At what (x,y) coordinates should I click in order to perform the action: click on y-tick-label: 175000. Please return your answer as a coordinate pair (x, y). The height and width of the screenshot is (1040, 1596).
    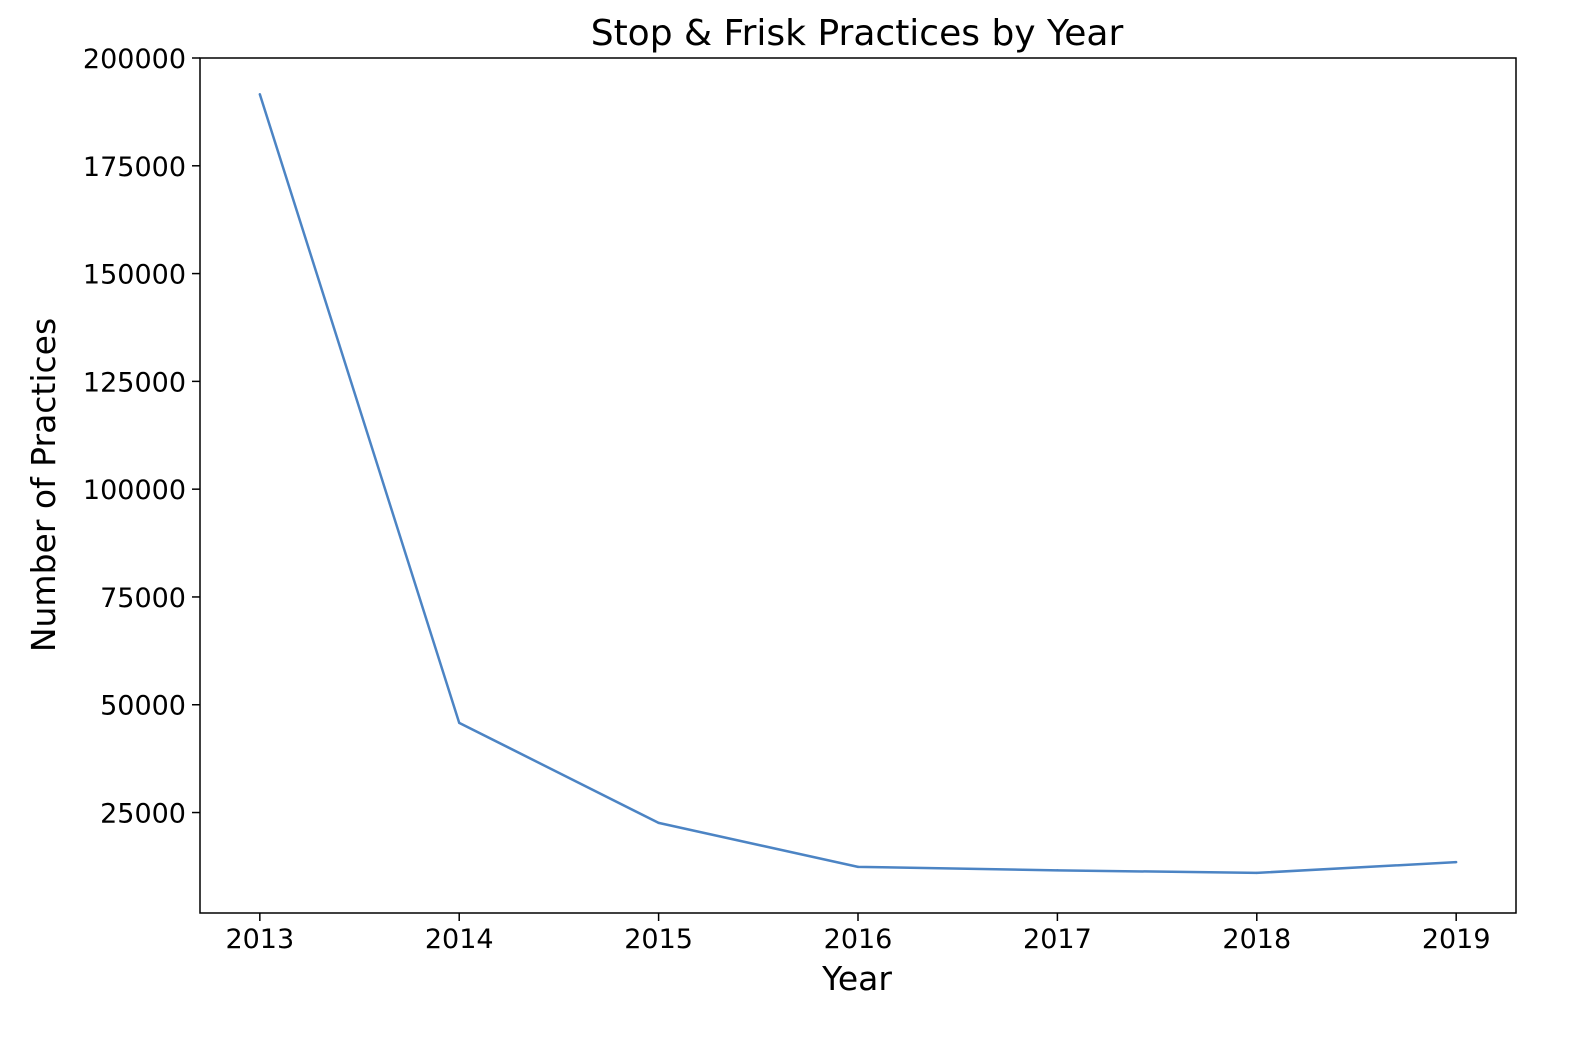
    Looking at the image, I should click on (134, 167).